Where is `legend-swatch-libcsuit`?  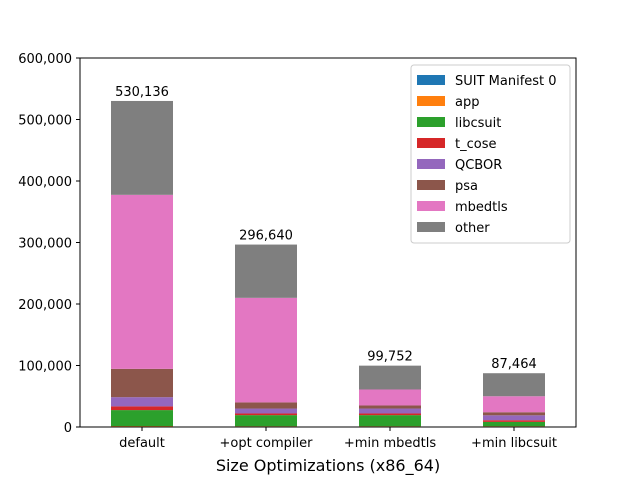 legend-swatch-libcsuit is located at coordinates (431, 122).